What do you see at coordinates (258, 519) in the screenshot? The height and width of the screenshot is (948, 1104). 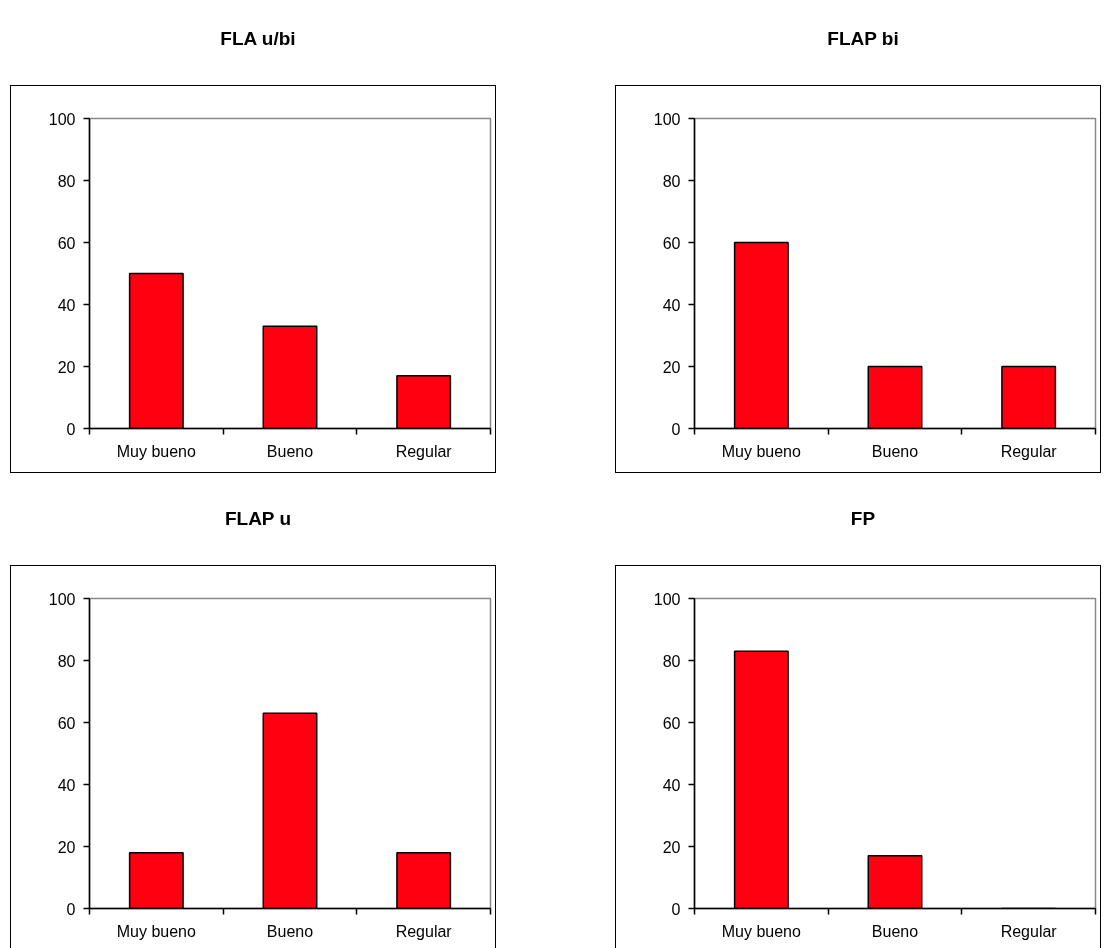 I see `chart-title: FLAP u` at bounding box center [258, 519].